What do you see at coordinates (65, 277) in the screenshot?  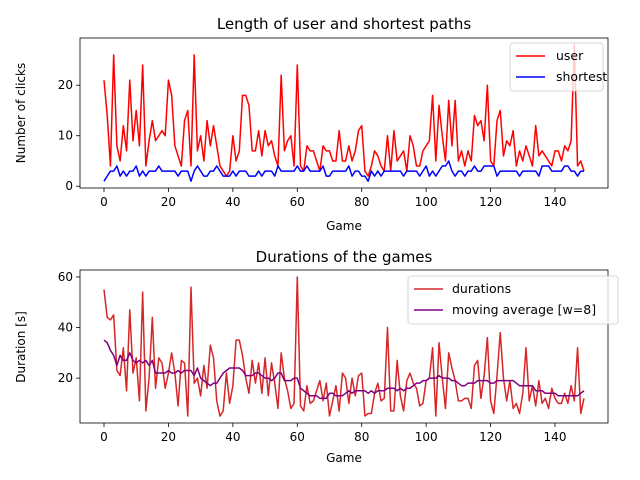 I see `y-tick-label: 60` at bounding box center [65, 277].